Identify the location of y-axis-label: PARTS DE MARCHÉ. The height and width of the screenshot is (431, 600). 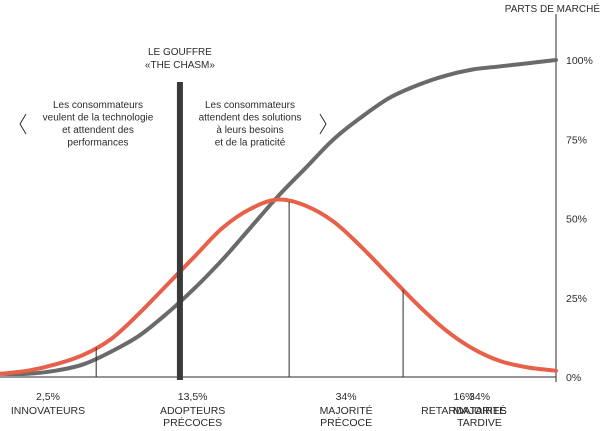
(552, 8).